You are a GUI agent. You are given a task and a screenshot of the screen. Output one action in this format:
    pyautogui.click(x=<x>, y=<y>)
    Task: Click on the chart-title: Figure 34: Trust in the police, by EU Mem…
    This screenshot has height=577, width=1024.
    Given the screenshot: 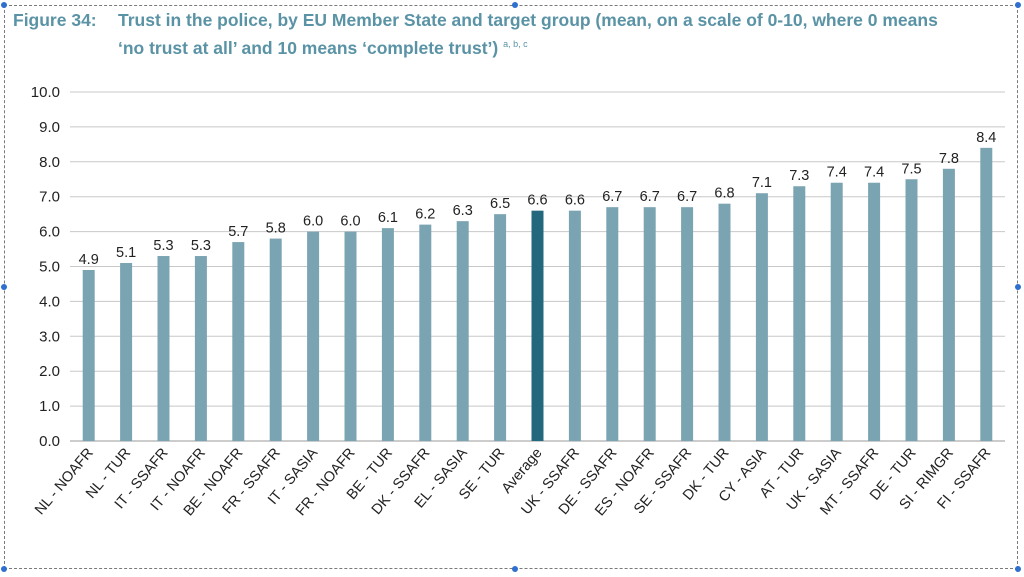 What is the action you would take?
    pyautogui.click(x=513, y=34)
    